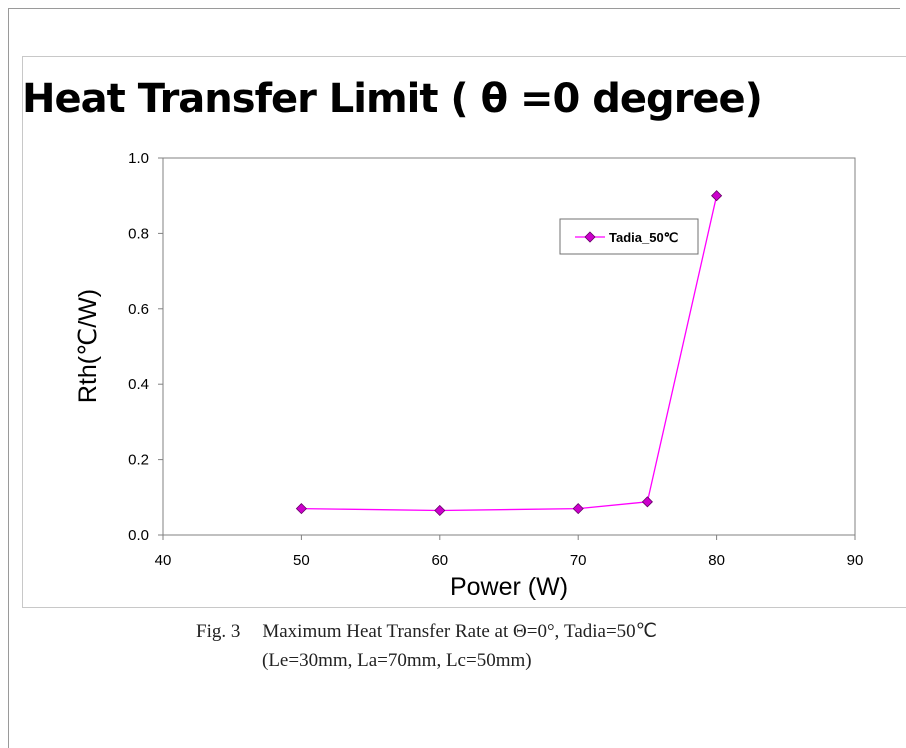 The height and width of the screenshot is (748, 906). I want to click on x-axis-label: Power (W), so click(509, 587).